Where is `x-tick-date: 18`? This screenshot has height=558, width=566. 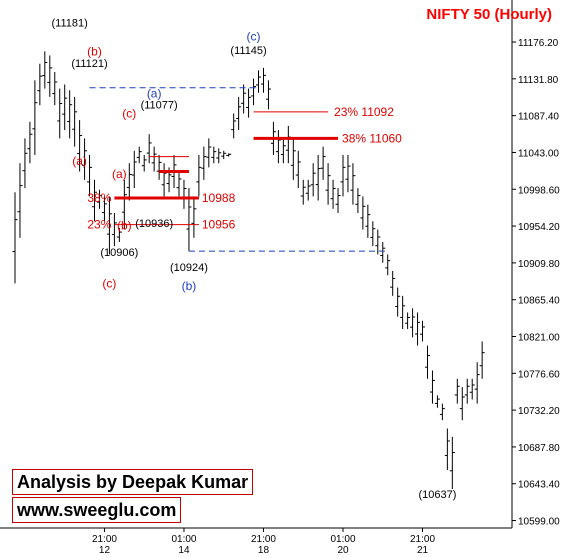
x-tick-date: 18 is located at coordinates (264, 550).